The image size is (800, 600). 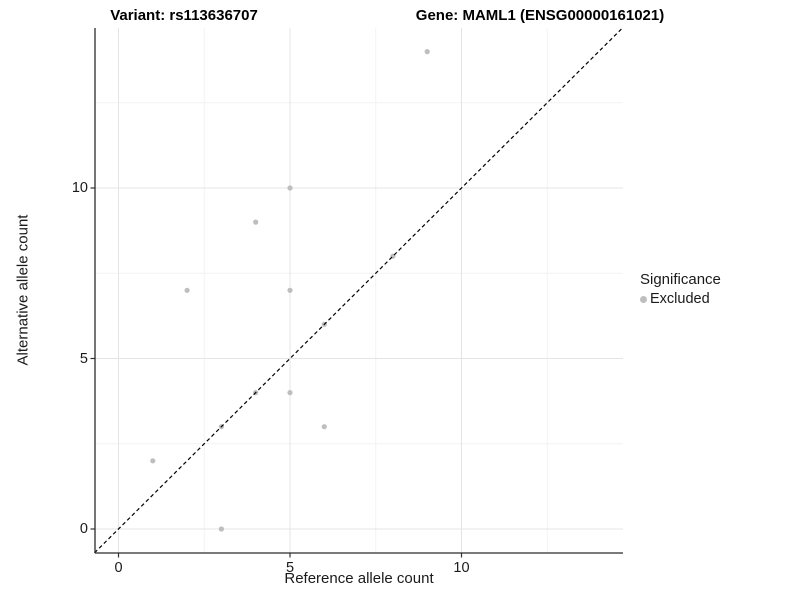 I want to click on x-axis-title: Reference allele count, so click(x=359, y=578).